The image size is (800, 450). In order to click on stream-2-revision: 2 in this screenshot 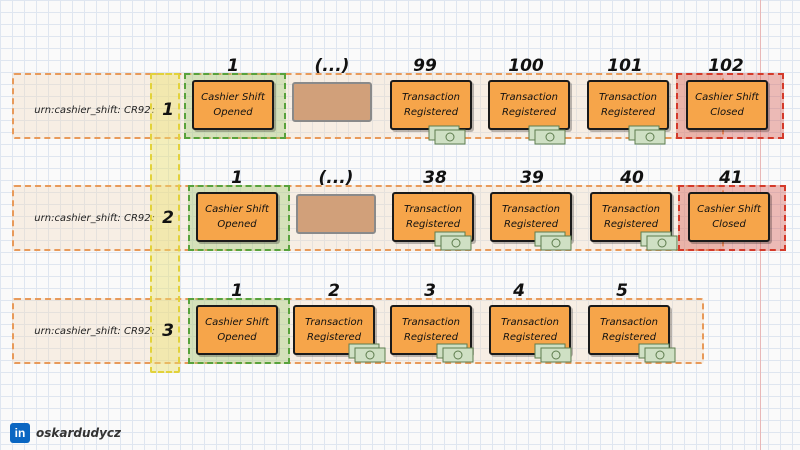, I will do `click(168, 218)`.